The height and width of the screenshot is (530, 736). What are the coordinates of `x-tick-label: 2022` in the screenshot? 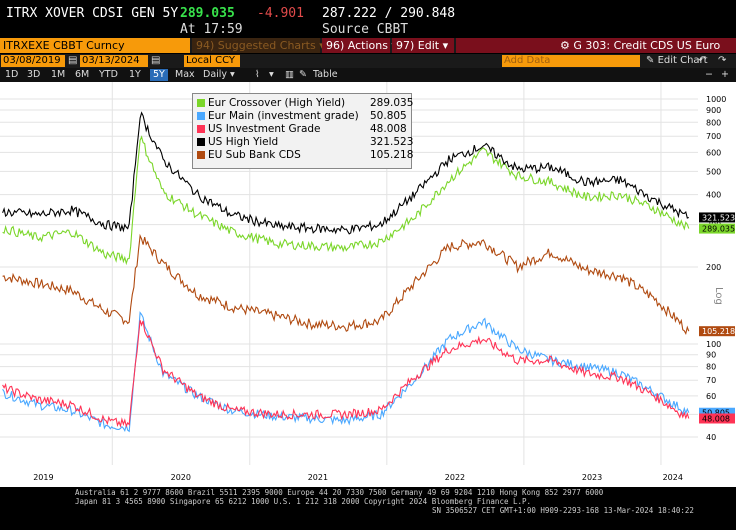 It's located at (455, 477).